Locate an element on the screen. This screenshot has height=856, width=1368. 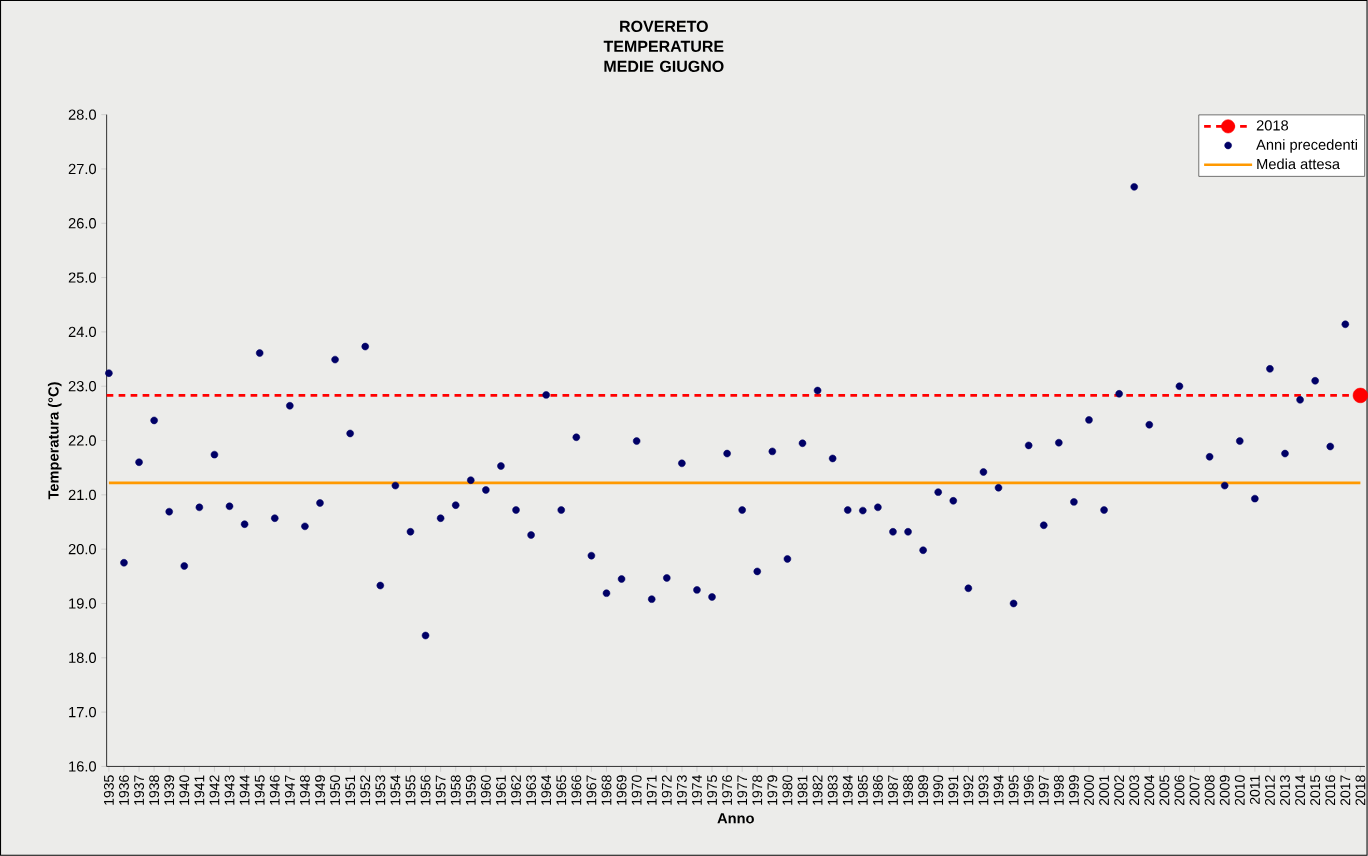
x-tick-label: 1973 is located at coordinates (681, 790).